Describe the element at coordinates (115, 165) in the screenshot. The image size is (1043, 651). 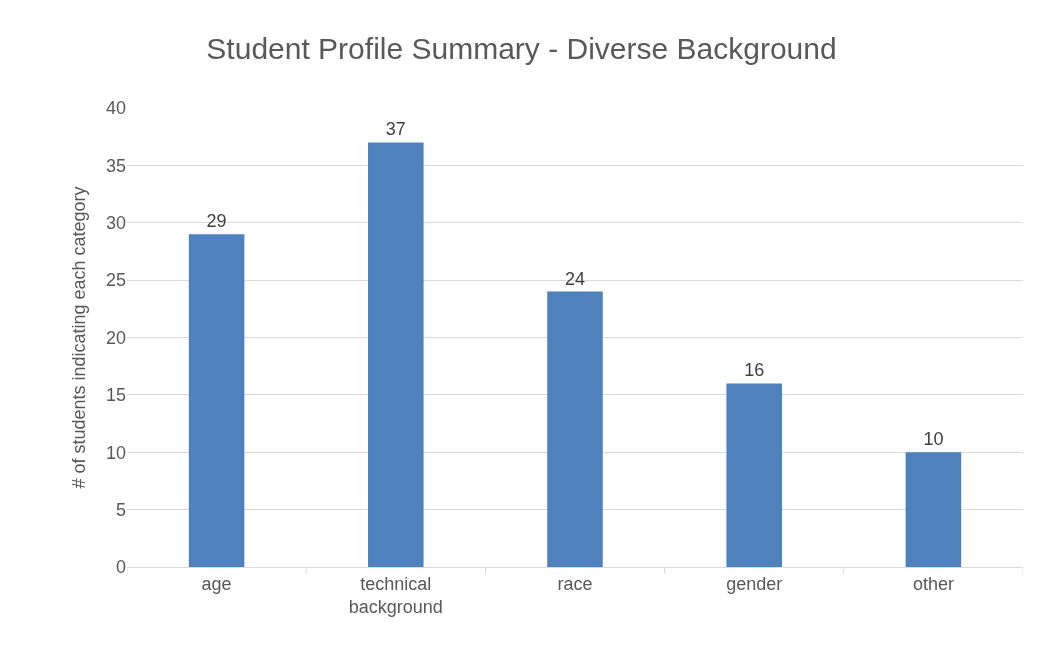
I see `y-tick-label: 35` at that location.